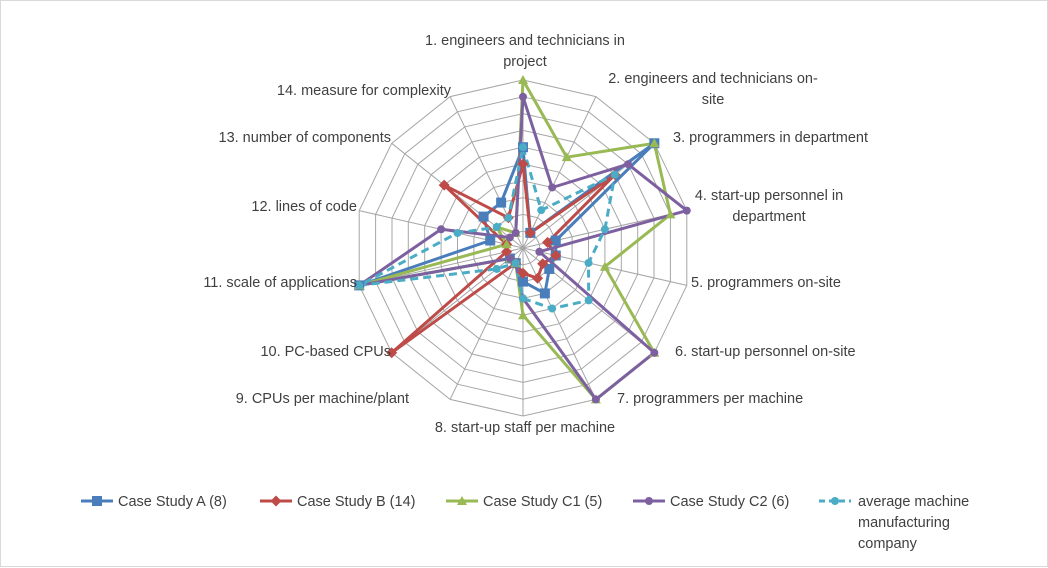  I want to click on legend-item-3: Case Study C1 (5), so click(524, 502).